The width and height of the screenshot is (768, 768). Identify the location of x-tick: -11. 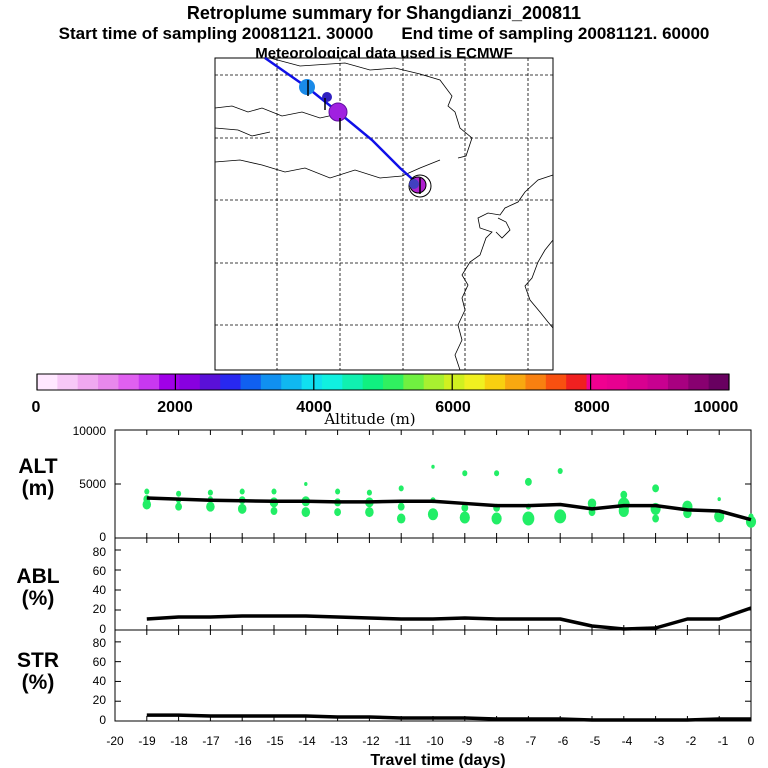
(403, 741).